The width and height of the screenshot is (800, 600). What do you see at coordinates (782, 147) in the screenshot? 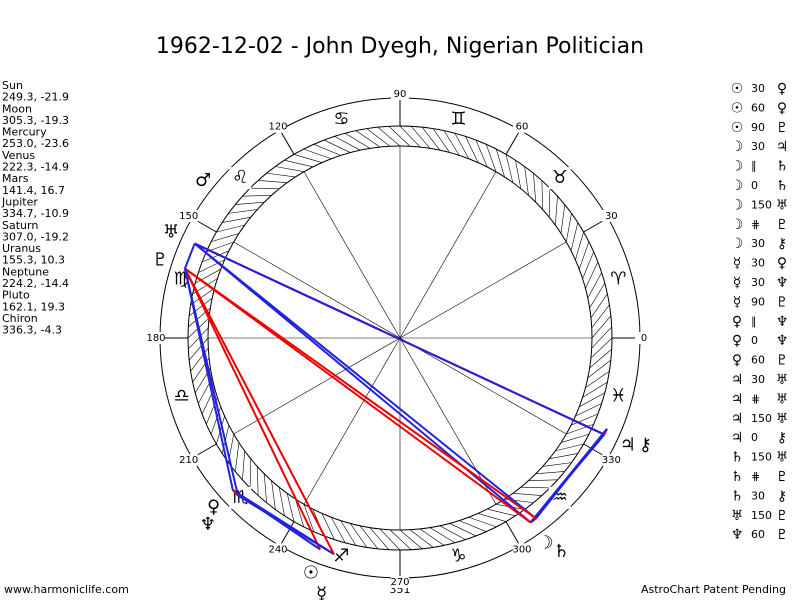
I see `aspect-to: ♃` at bounding box center [782, 147].